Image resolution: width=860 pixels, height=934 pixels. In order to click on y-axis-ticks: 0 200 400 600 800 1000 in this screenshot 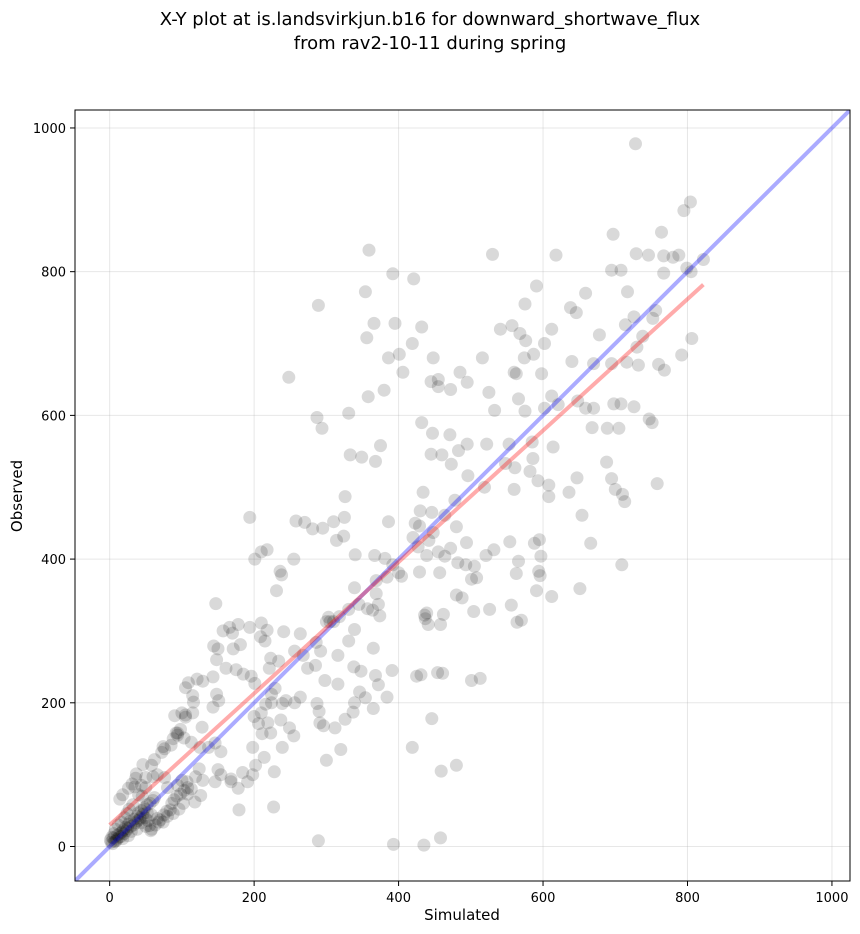, I will do `click(54, 489)`.